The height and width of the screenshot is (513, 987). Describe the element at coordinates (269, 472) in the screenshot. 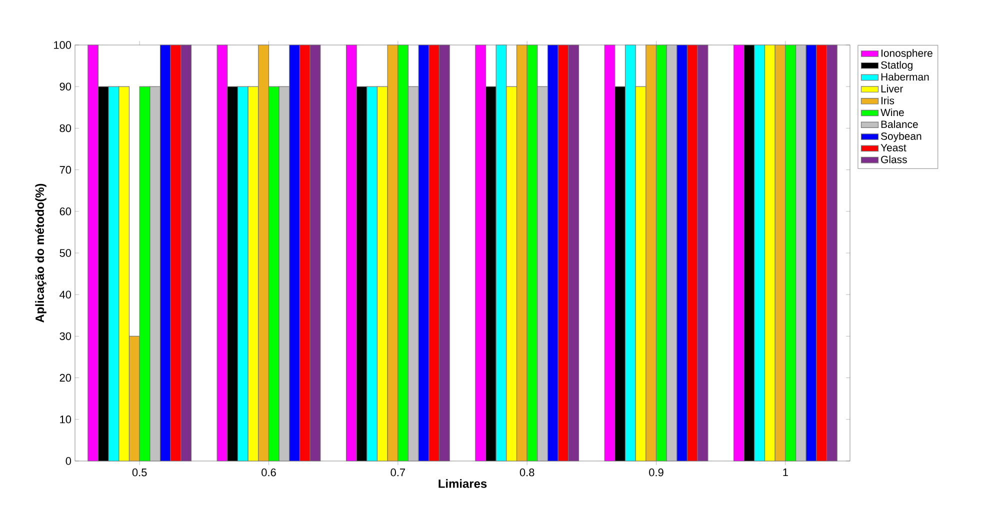

I see `x-tick-label: 0.6` at that location.